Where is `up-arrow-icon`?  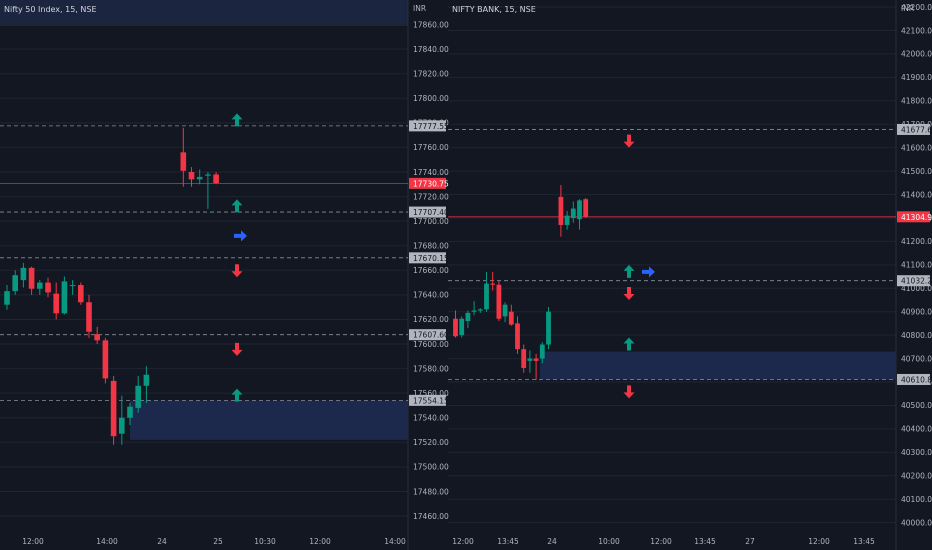 up-arrow-icon is located at coordinates (237, 206).